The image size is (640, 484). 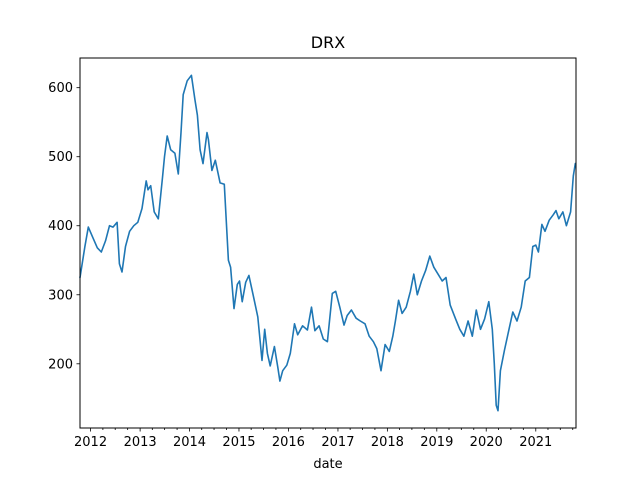 What do you see at coordinates (189, 442) in the screenshot?
I see `x-tick-label: 2014` at bounding box center [189, 442].